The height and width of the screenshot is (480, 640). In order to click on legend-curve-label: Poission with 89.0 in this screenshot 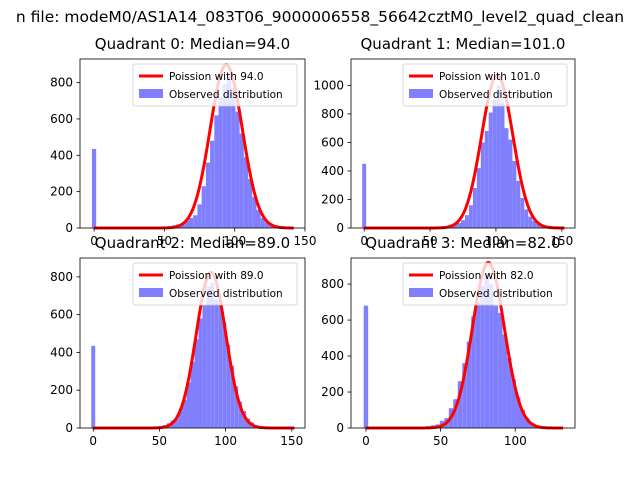, I will do `click(216, 276)`.